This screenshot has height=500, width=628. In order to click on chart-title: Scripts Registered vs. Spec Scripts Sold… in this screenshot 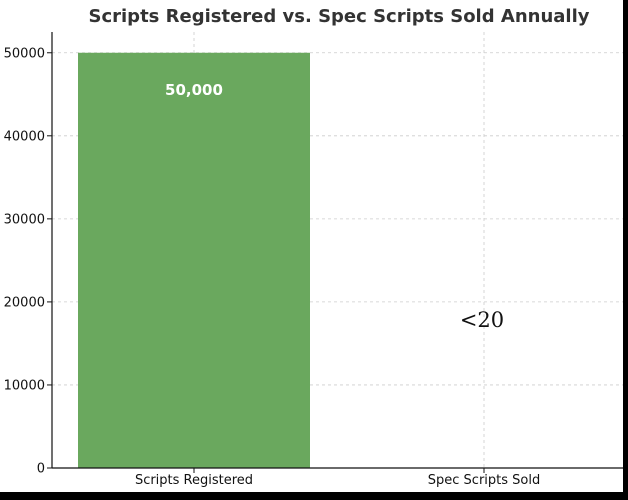, I will do `click(339, 16)`.